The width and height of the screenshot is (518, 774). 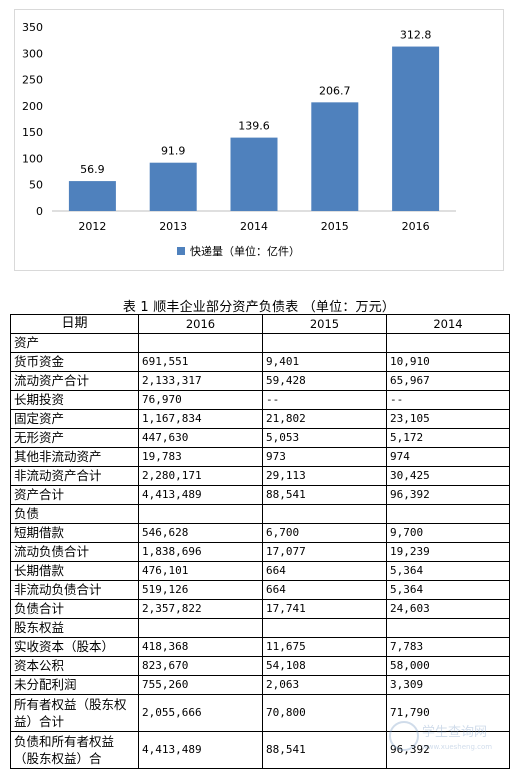 What do you see at coordinates (74, 457) in the screenshot?
I see `row-label: 其他非流动资产` at bounding box center [74, 457].